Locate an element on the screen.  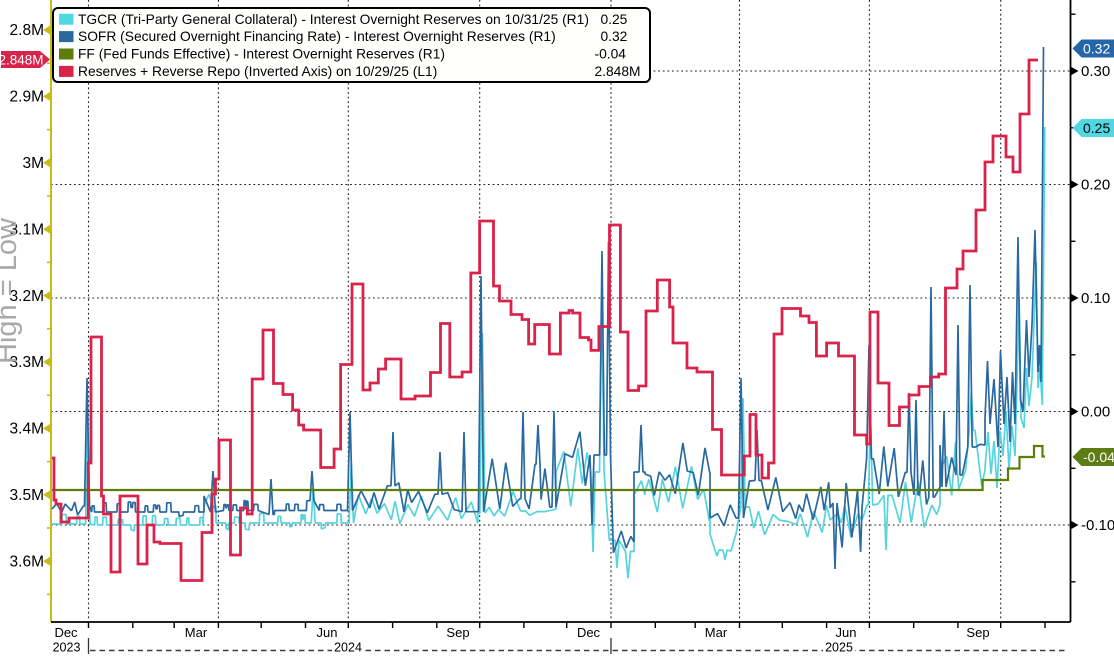
svg-text: -0.10 is located at coordinates (1097, 525).